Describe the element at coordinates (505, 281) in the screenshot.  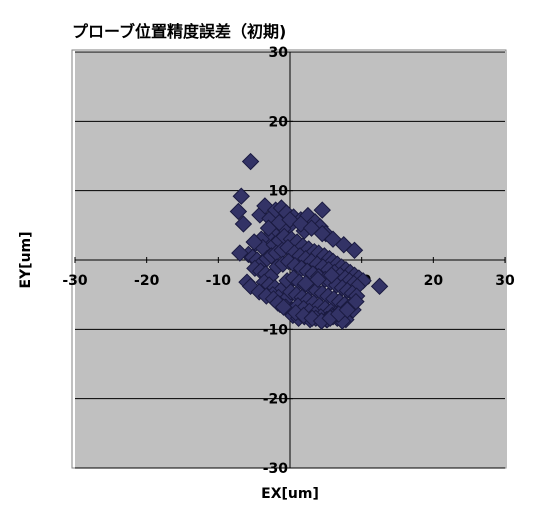
I see `x-tick-label: 30` at that location.